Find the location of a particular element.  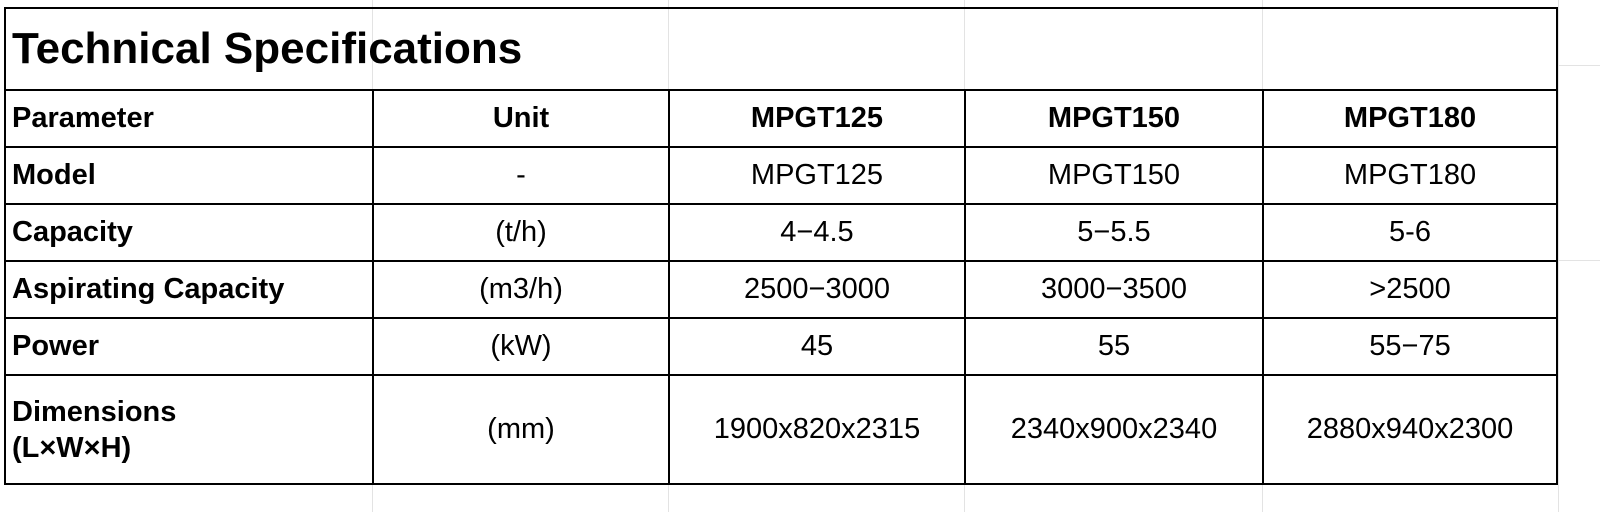

row-value: 4−4.5 is located at coordinates (817, 232).